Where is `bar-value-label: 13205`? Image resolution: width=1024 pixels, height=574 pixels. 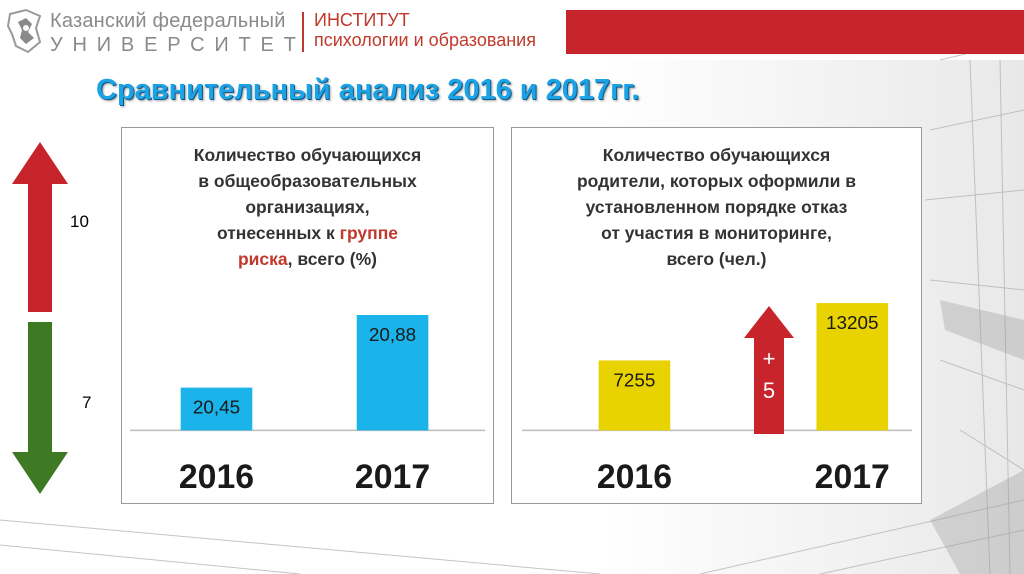
bar-value-label: 13205 is located at coordinates (852, 323).